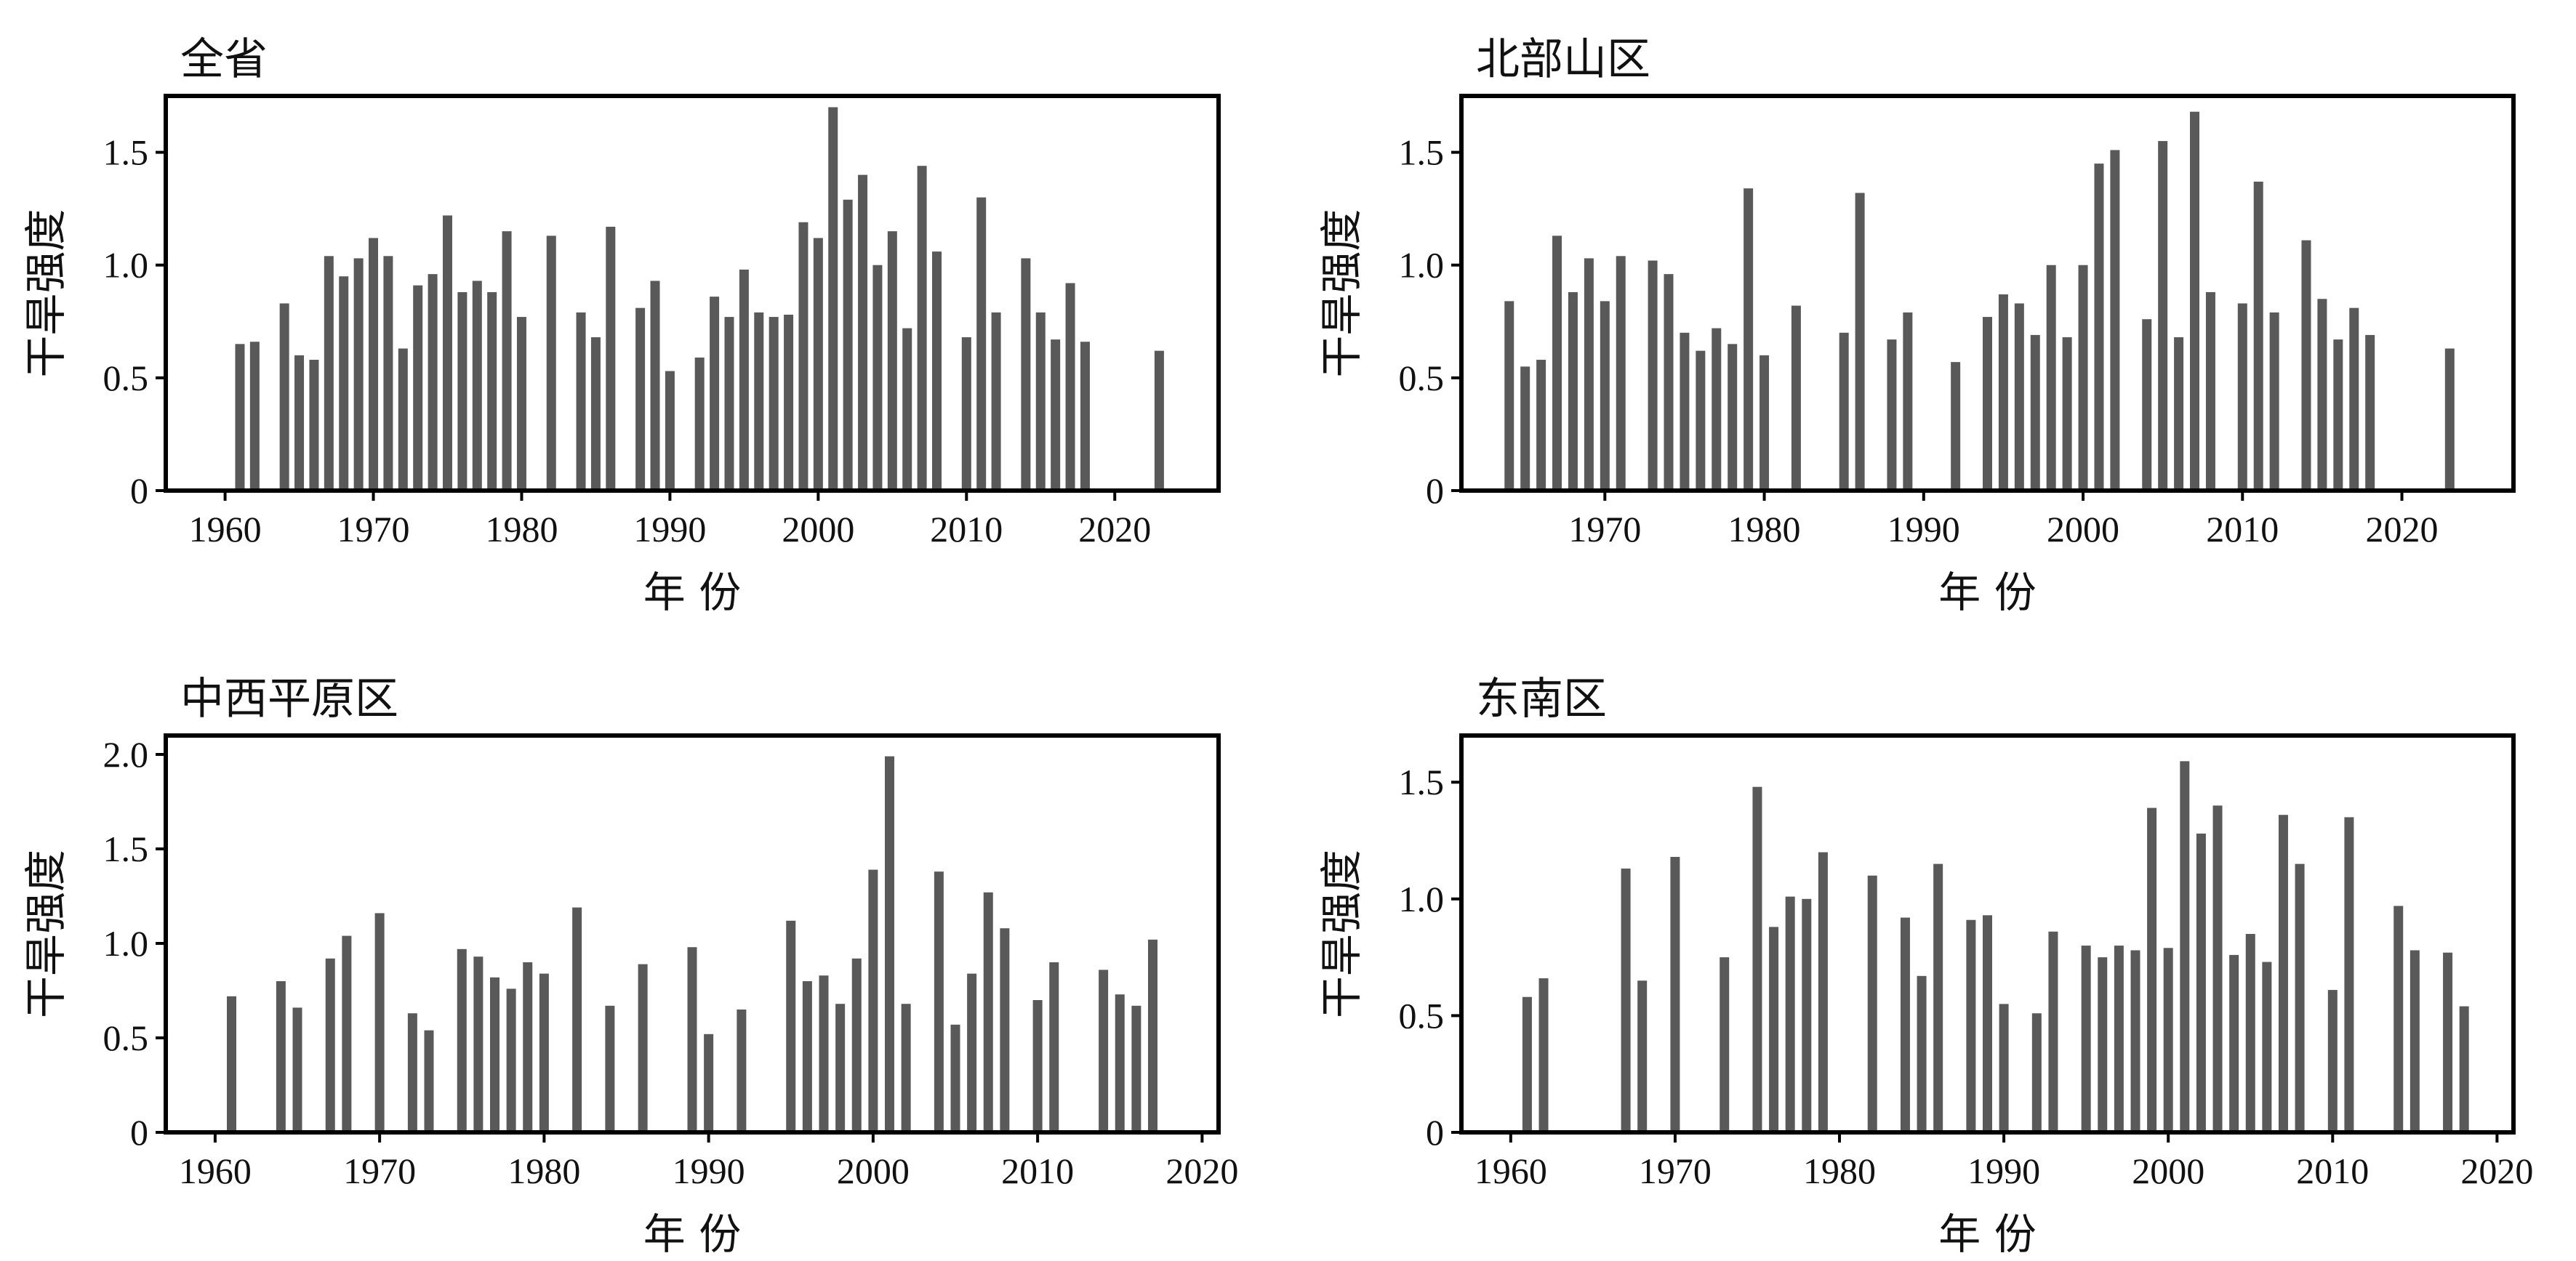 The height and width of the screenshot is (1261, 2576). Describe the element at coordinates (1557, 363) in the screenshot. I see `bar-1967` at that location.